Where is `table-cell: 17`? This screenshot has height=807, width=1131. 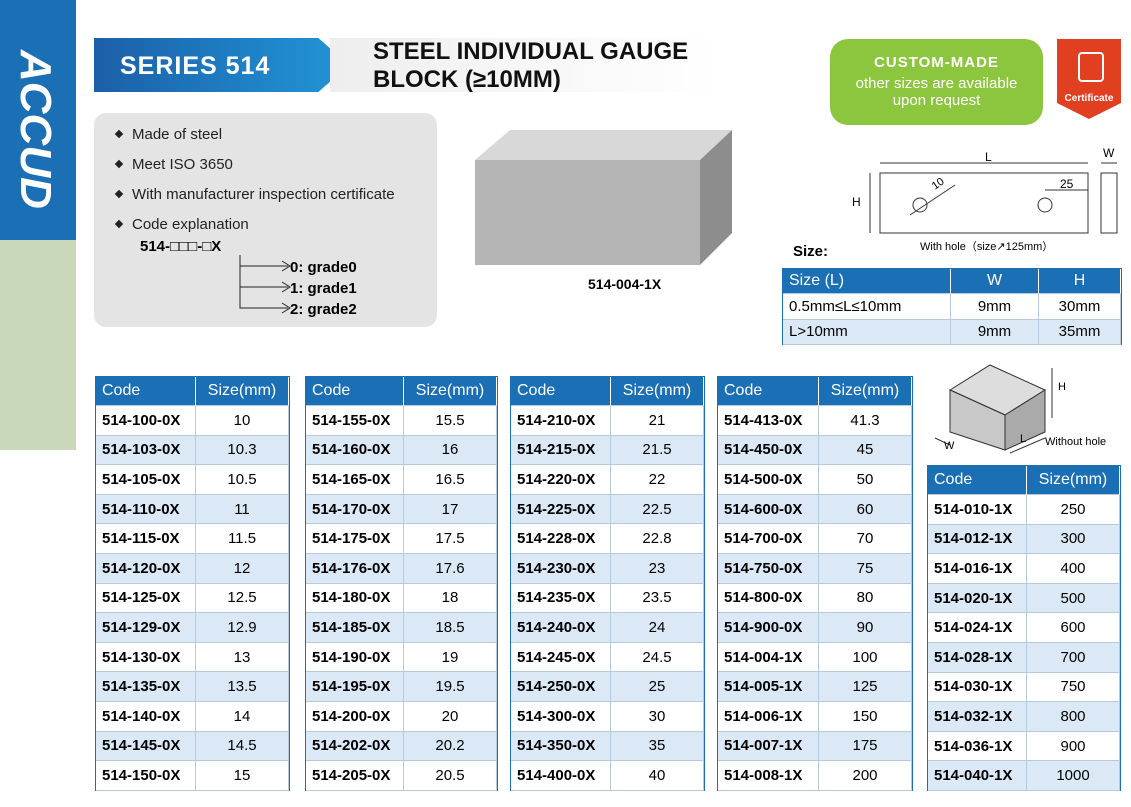 table-cell: 17 is located at coordinates (450, 509).